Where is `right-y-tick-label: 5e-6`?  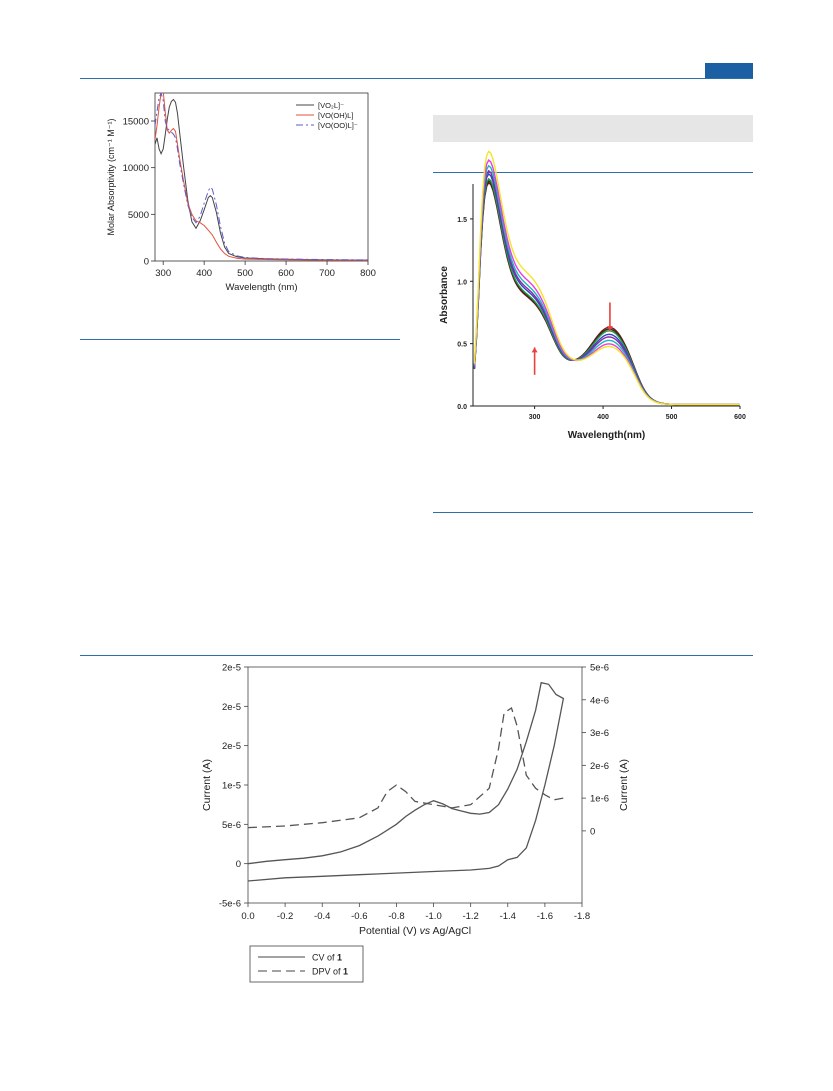
right-y-tick-label: 5e-6 is located at coordinates (599, 668).